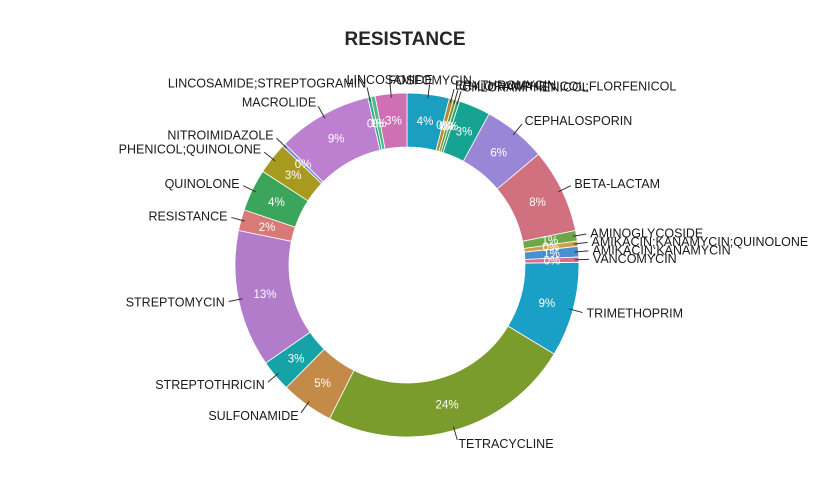  What do you see at coordinates (190, 150) in the screenshot?
I see `category-label: PHENICOL;QUINOLONE` at bounding box center [190, 150].